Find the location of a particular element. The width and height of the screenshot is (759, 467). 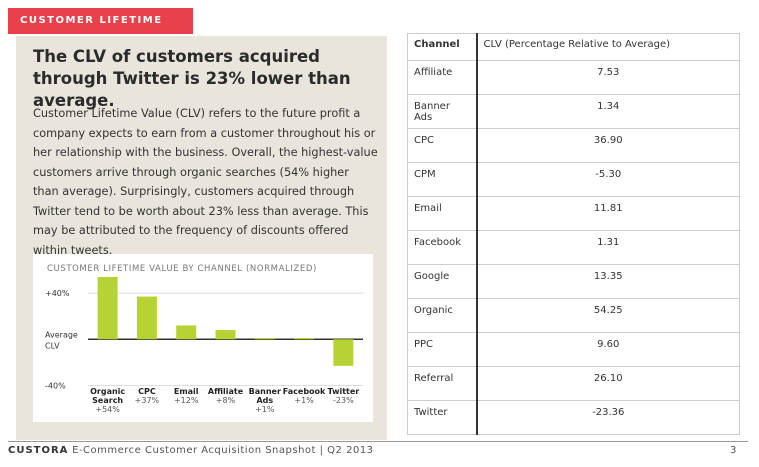

channel-name: Referral is located at coordinates (442, 383).